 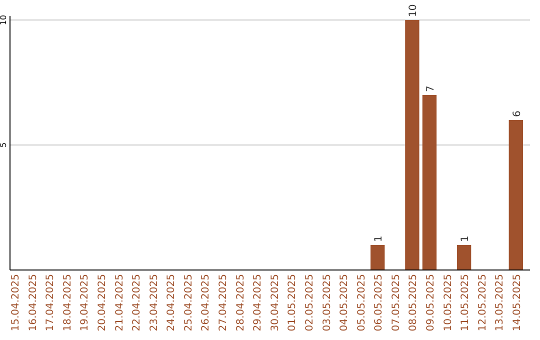 What do you see at coordinates (16, 303) in the screenshot?
I see `x-tick-label: 15.04.2025` at bounding box center [16, 303].